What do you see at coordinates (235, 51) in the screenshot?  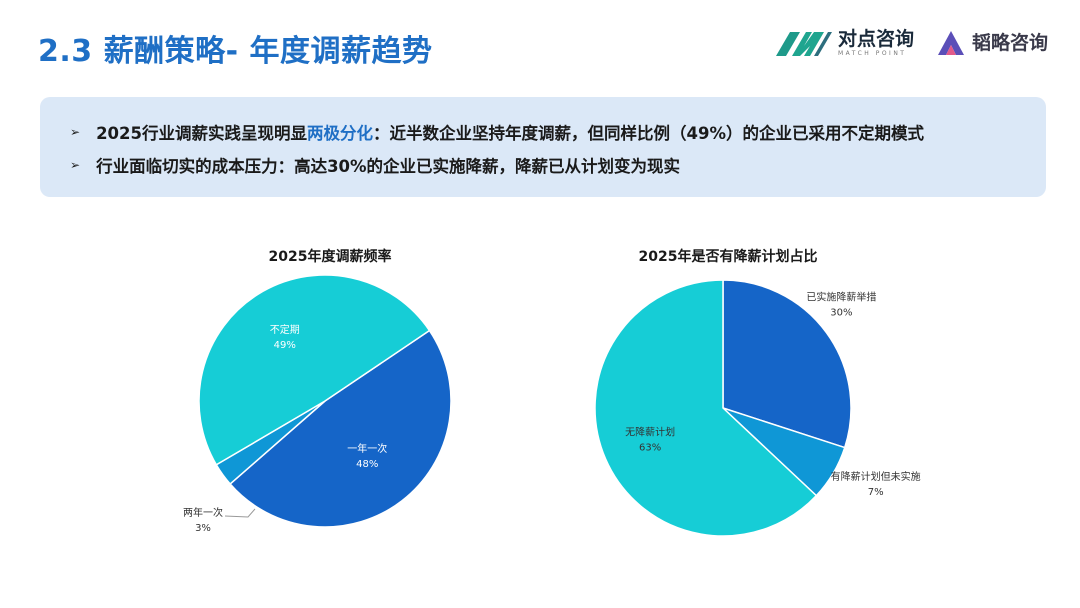 I see `page-title: 2.3 薪酬策略- 年度调薪趋势` at bounding box center [235, 51].